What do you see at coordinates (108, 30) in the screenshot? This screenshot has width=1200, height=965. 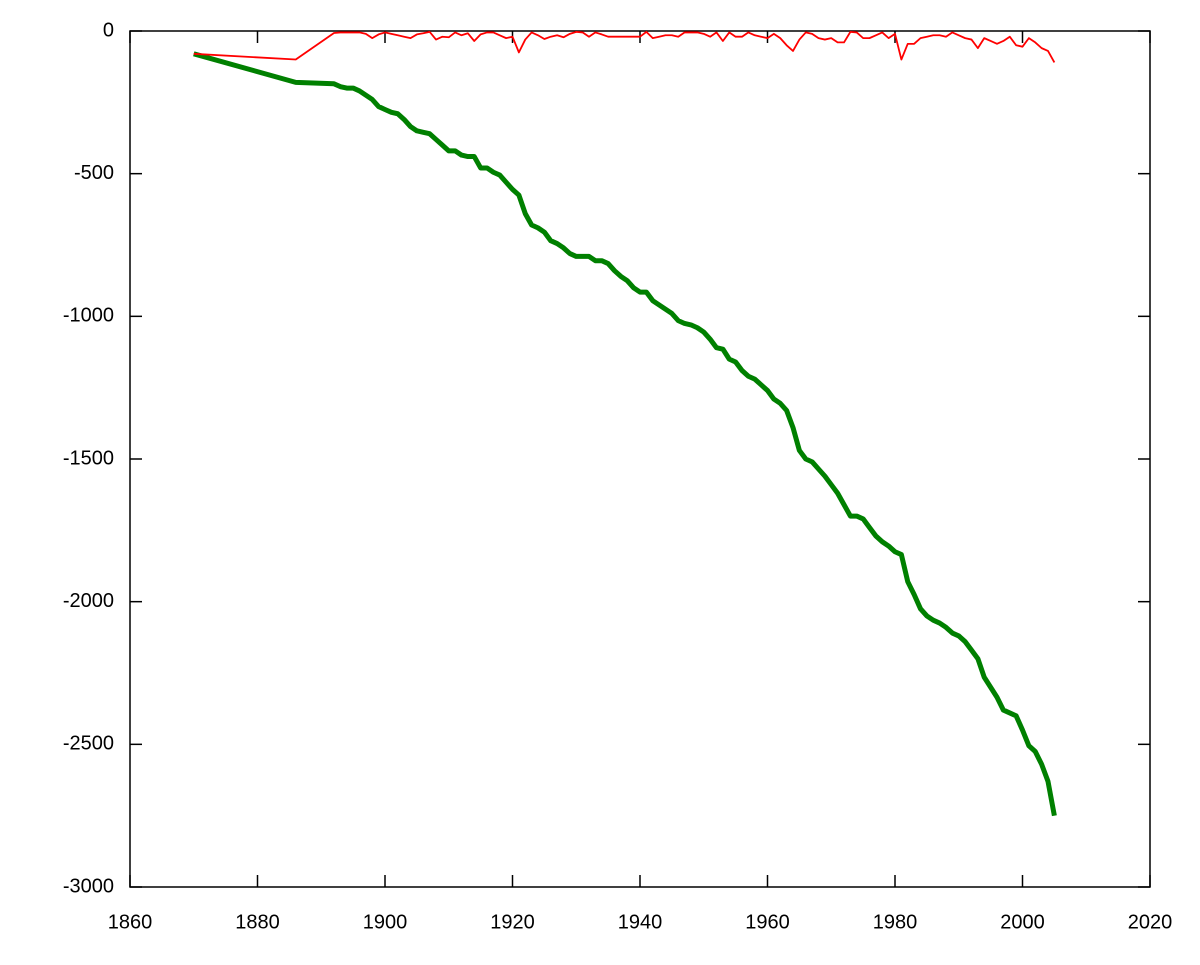 I see `y-tick-label: 0` at bounding box center [108, 30].